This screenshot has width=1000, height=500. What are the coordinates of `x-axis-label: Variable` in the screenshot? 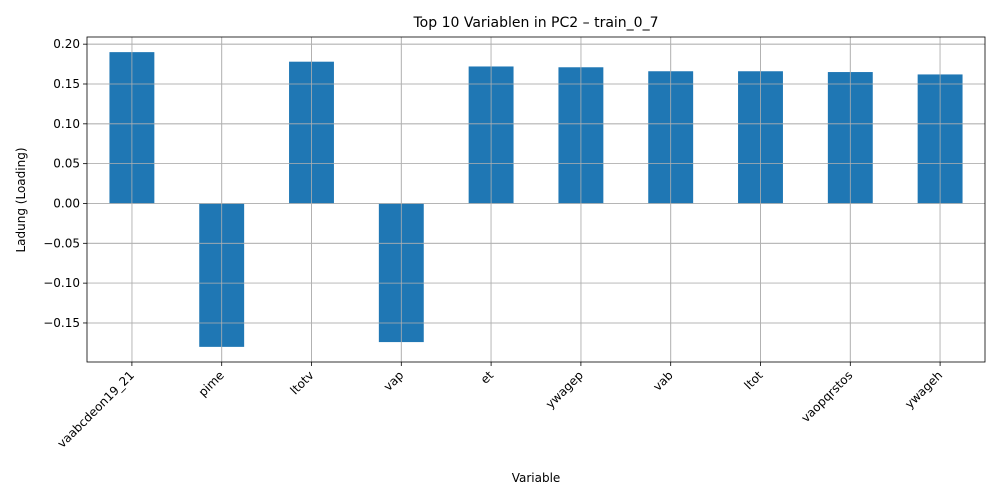 It's located at (536, 478).